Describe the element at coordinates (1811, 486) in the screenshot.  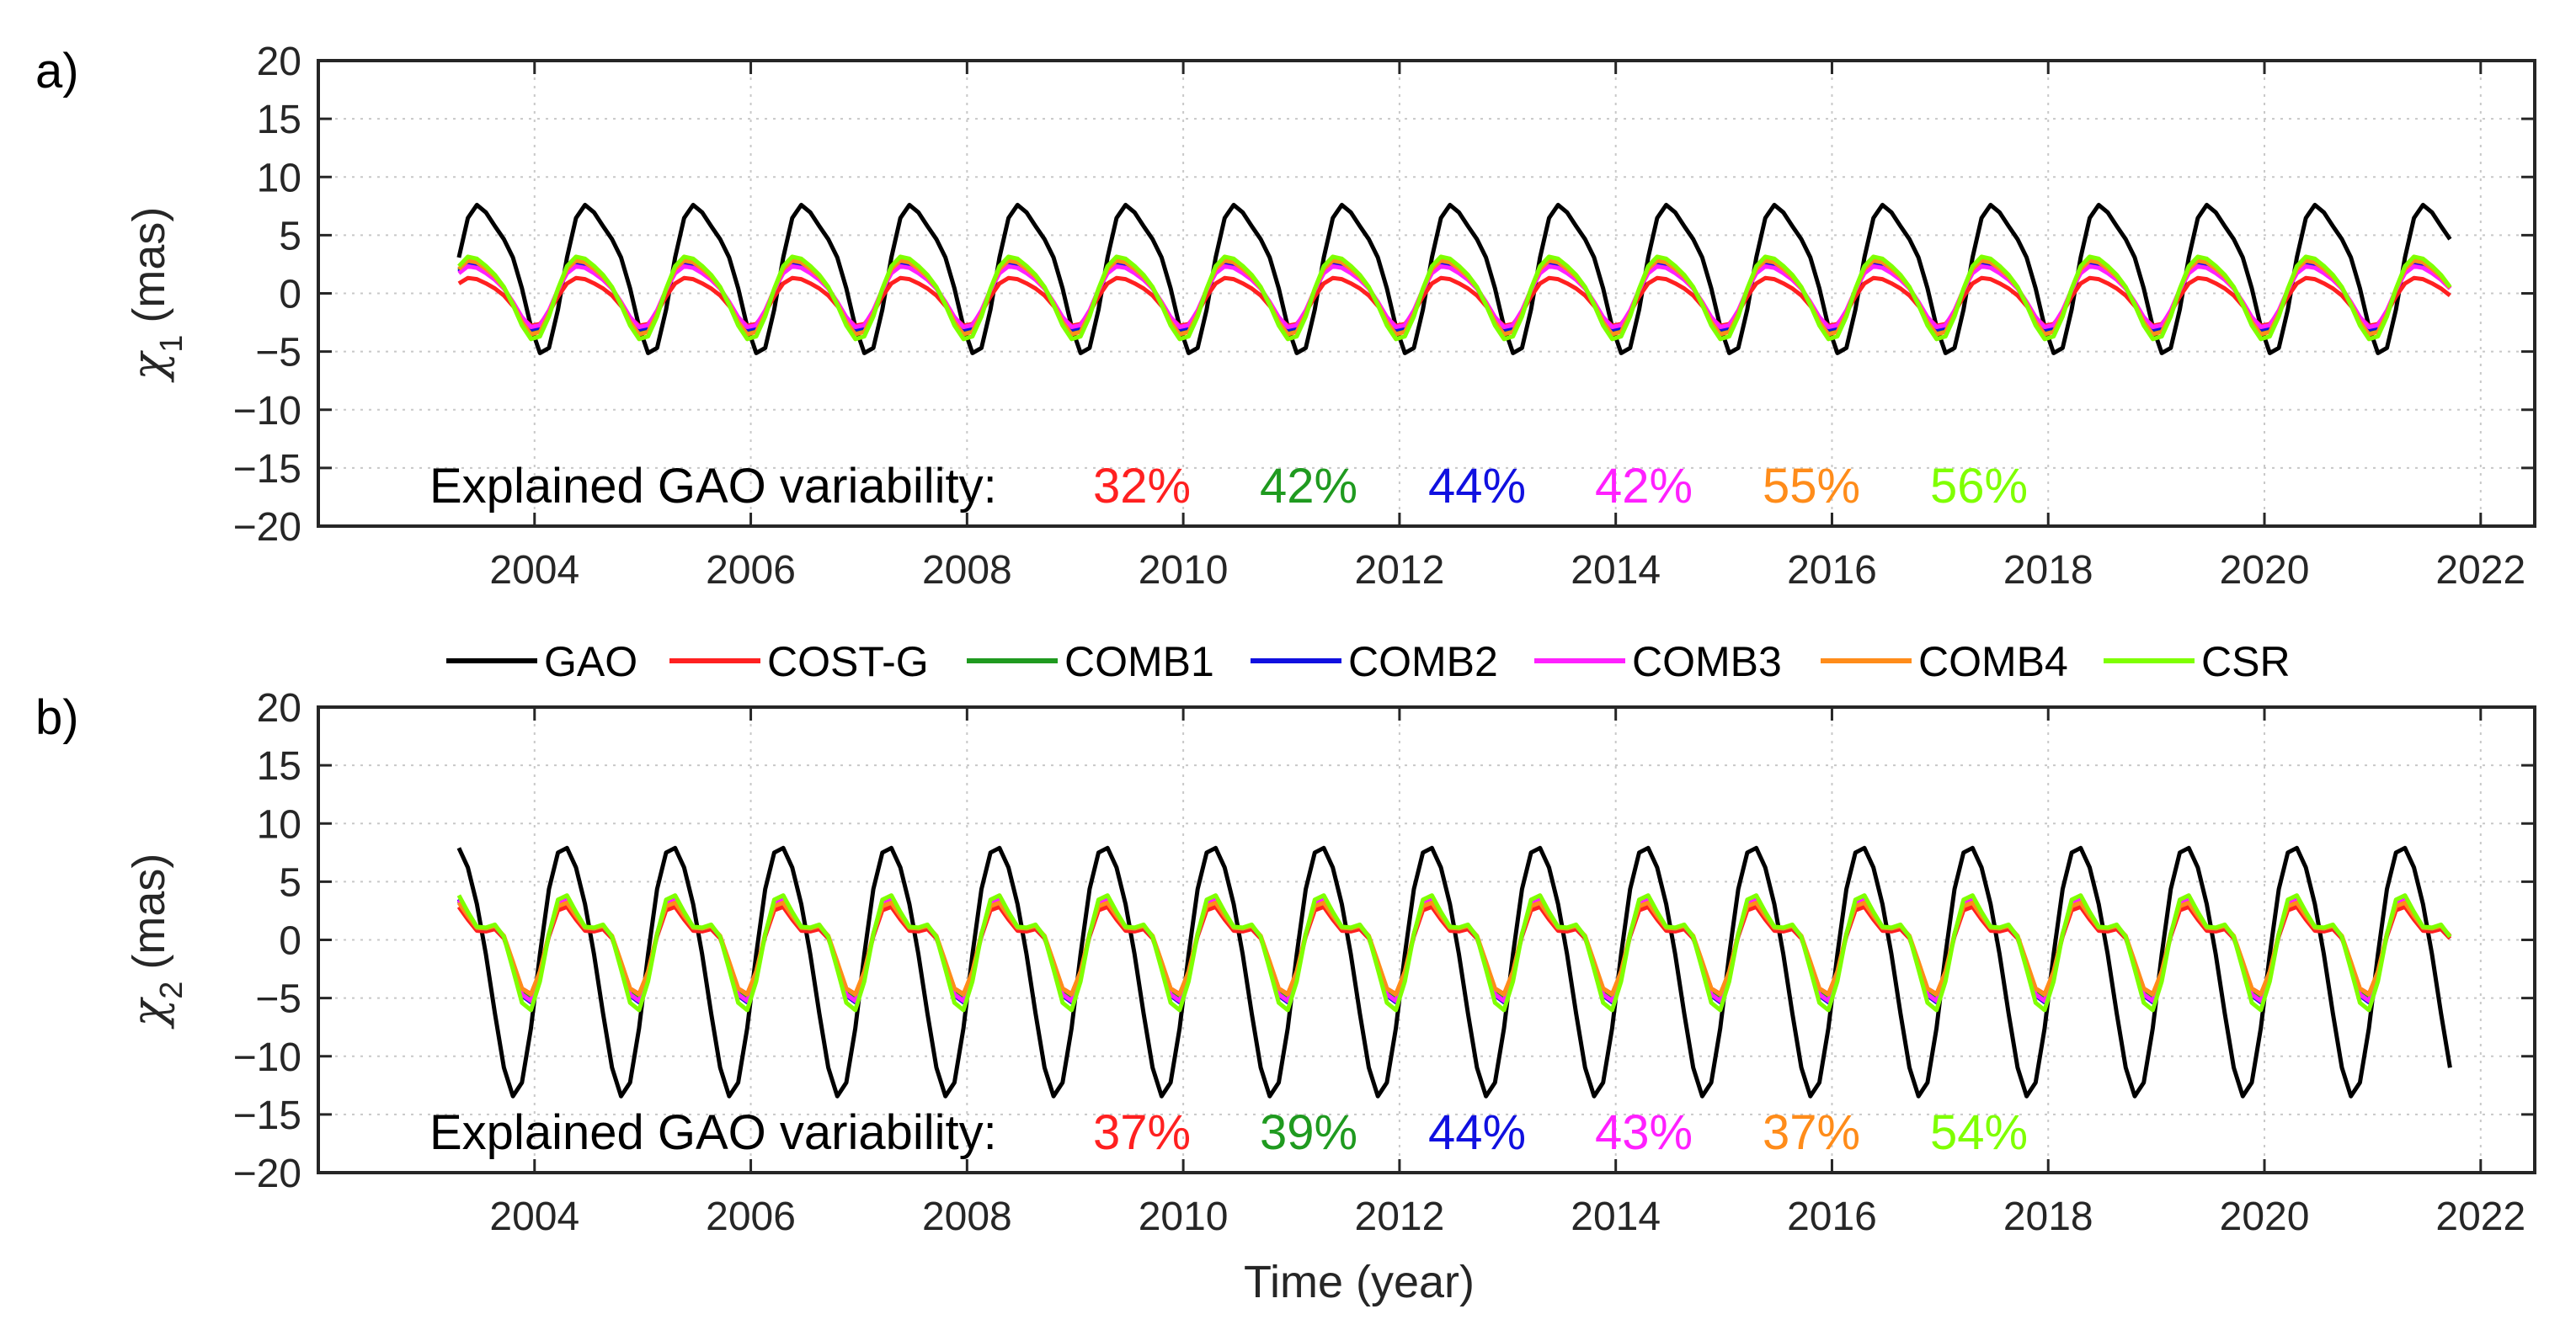
I see `explained-value-comb4: 55%` at that location.